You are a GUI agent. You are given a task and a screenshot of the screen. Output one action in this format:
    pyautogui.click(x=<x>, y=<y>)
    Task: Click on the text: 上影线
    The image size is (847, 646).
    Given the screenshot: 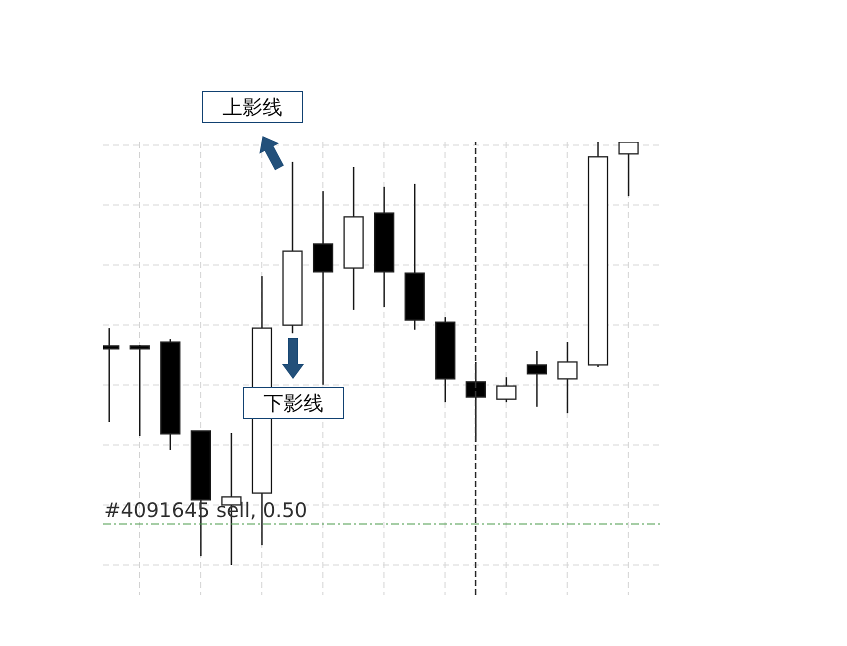 What is the action you would take?
    pyautogui.click(x=252, y=107)
    